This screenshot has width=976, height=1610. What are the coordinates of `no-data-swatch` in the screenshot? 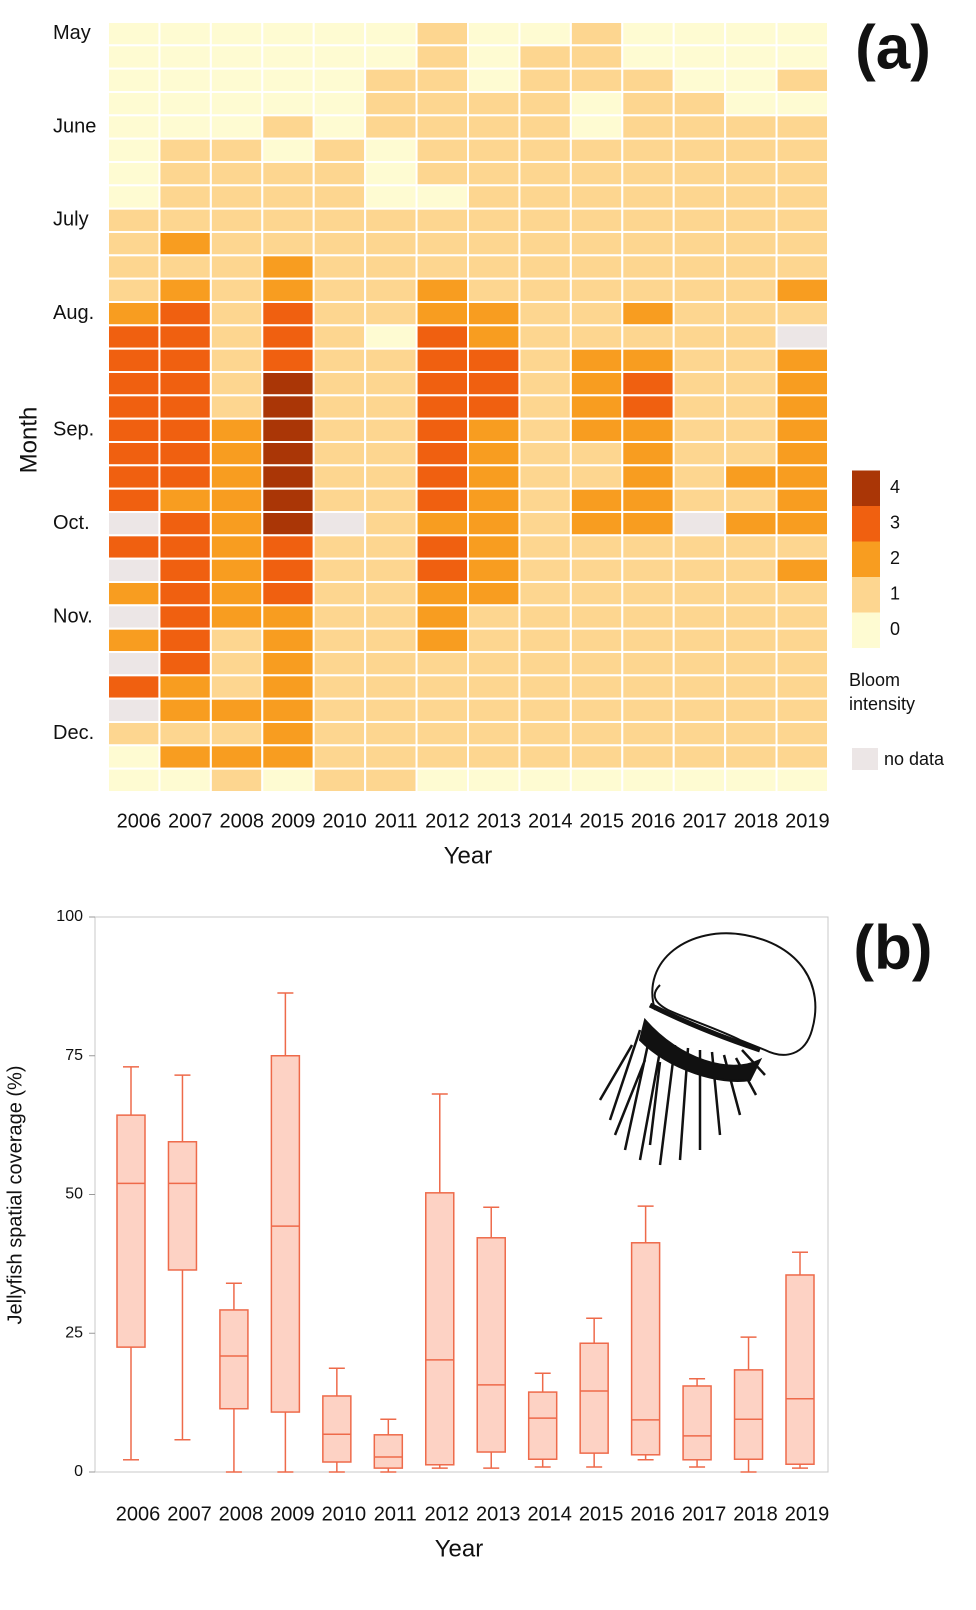 It's located at (865, 759).